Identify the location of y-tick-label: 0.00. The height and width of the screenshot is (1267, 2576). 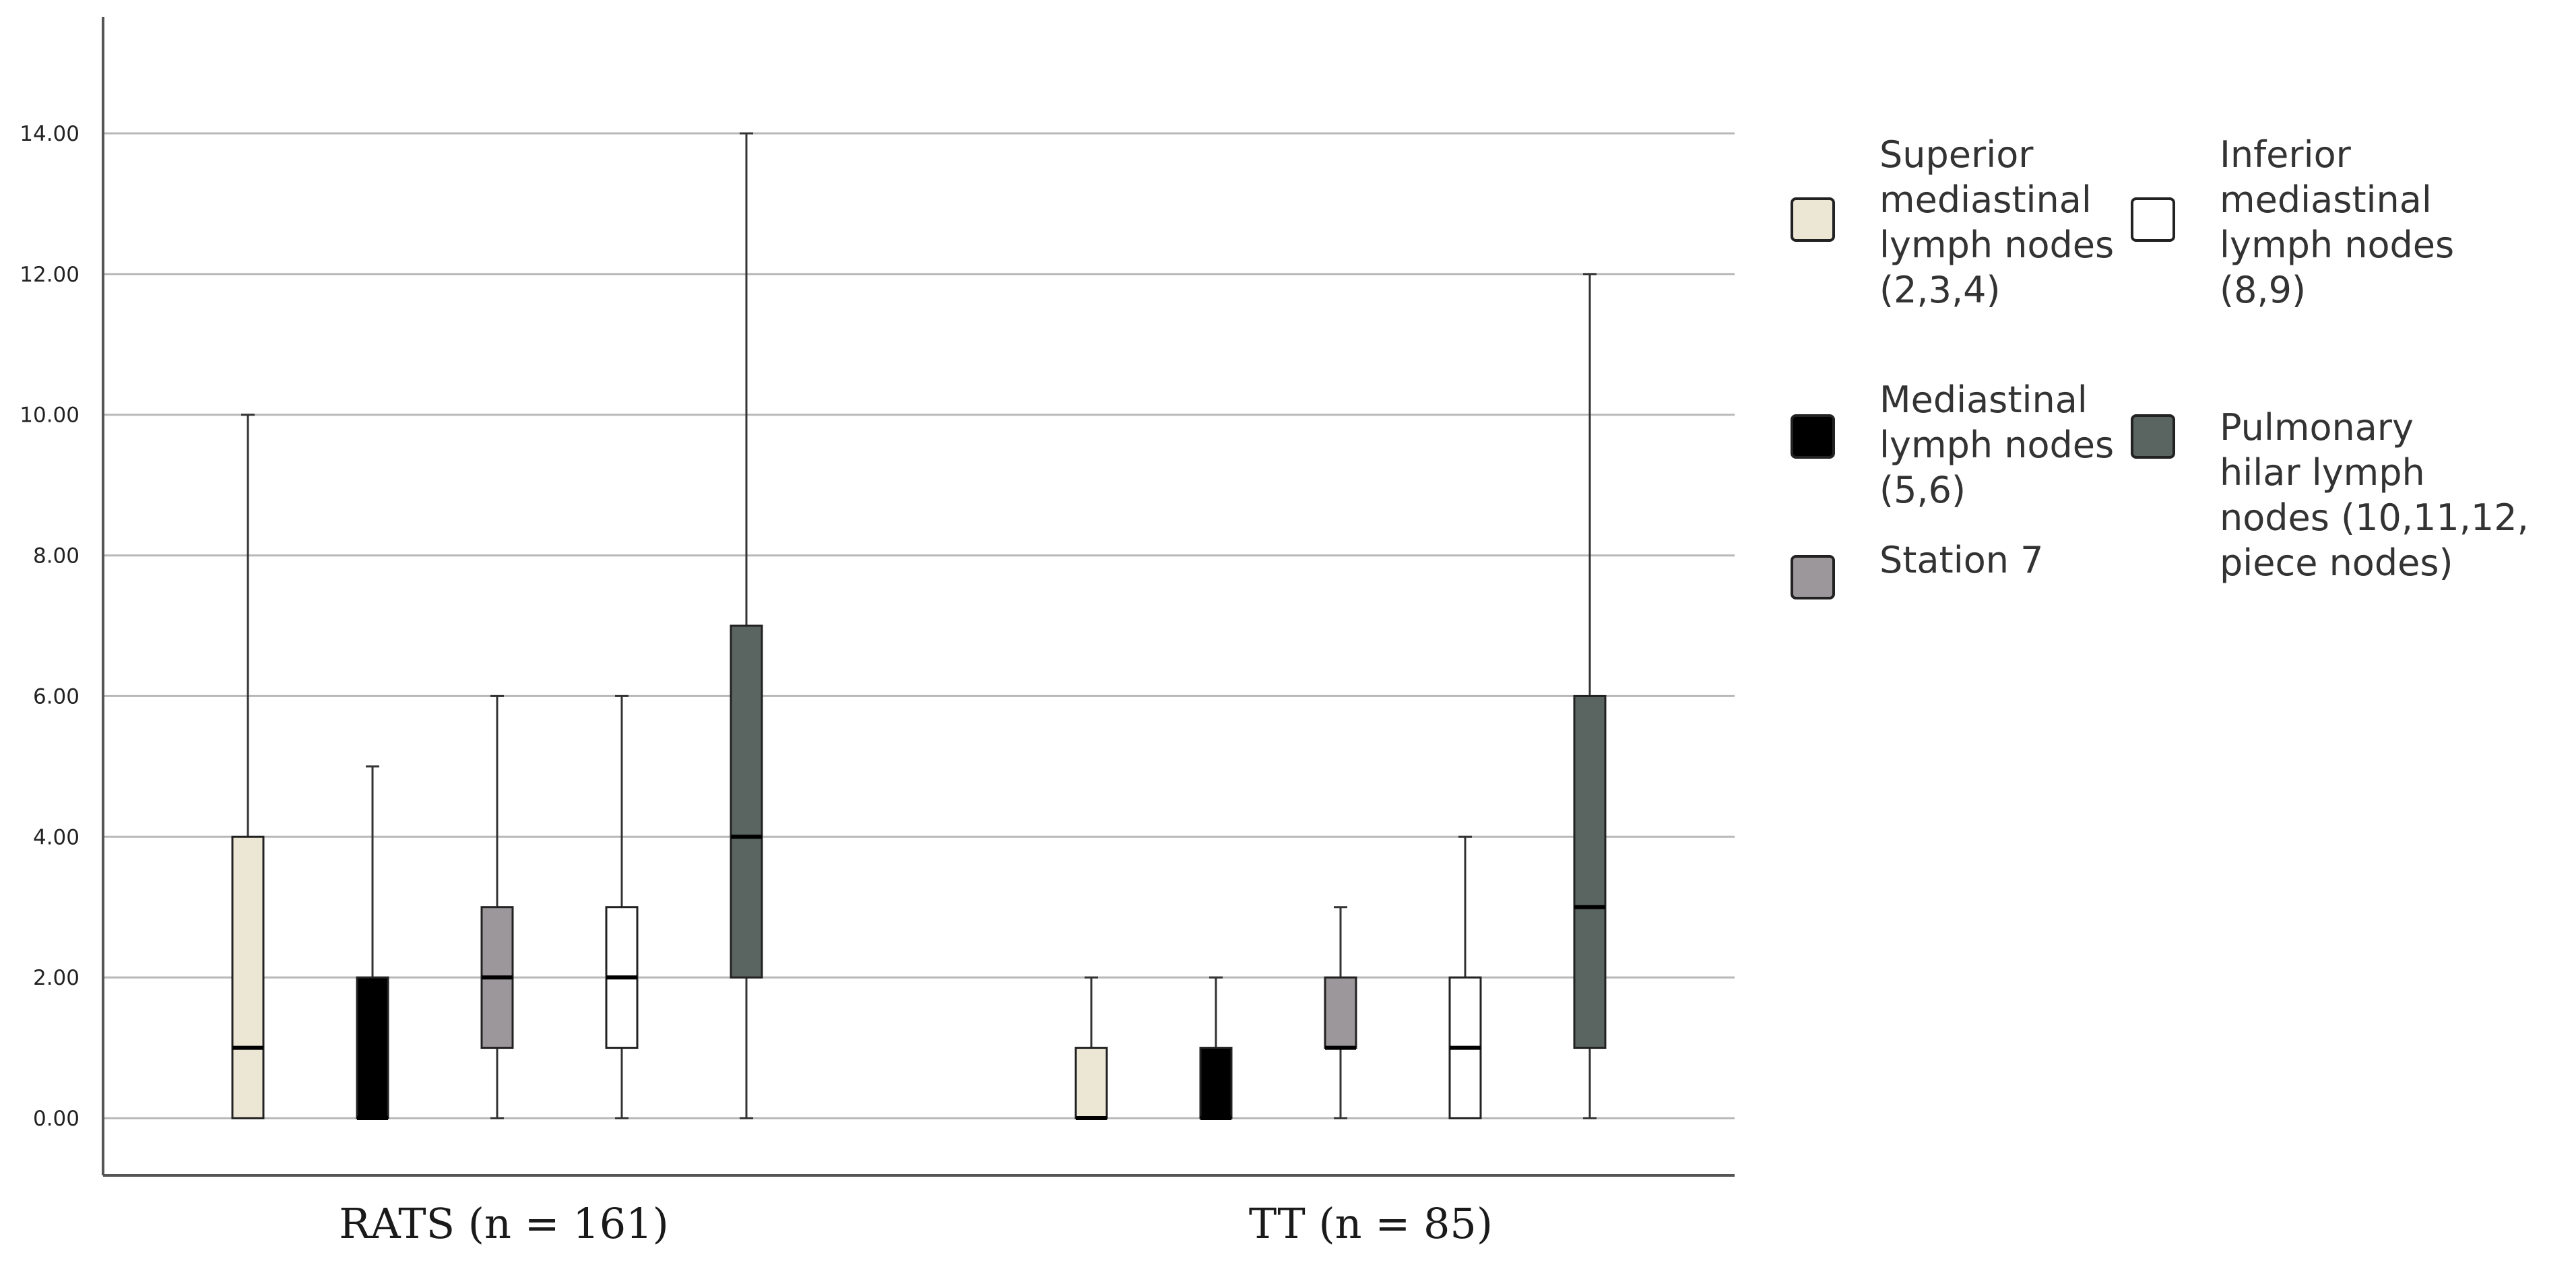
(56, 1119).